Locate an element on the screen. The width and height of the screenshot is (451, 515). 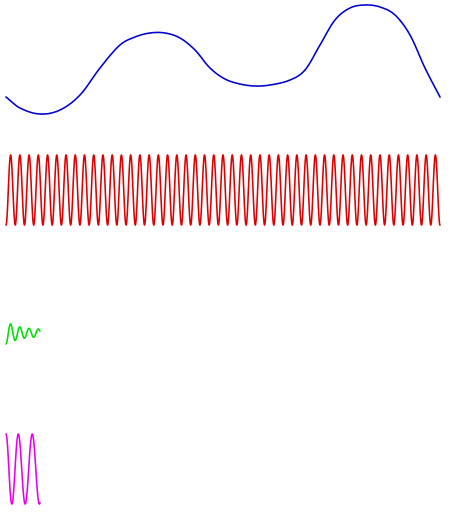
am-signal-curve is located at coordinates (23, 334).